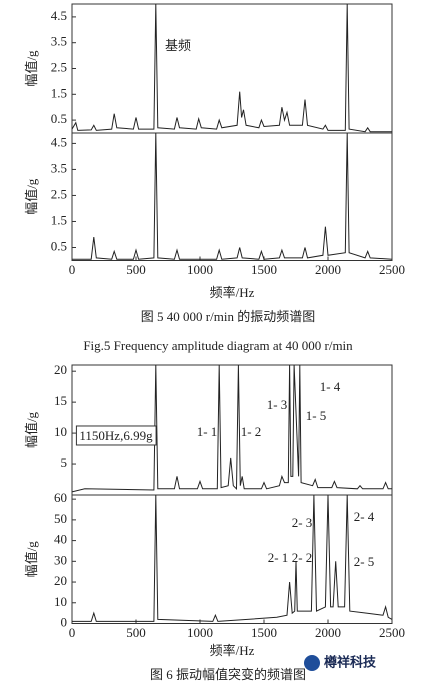 The image size is (437, 685). Describe the element at coordinates (350, 663) in the screenshot. I see `watermark: 樽祥科技` at that location.